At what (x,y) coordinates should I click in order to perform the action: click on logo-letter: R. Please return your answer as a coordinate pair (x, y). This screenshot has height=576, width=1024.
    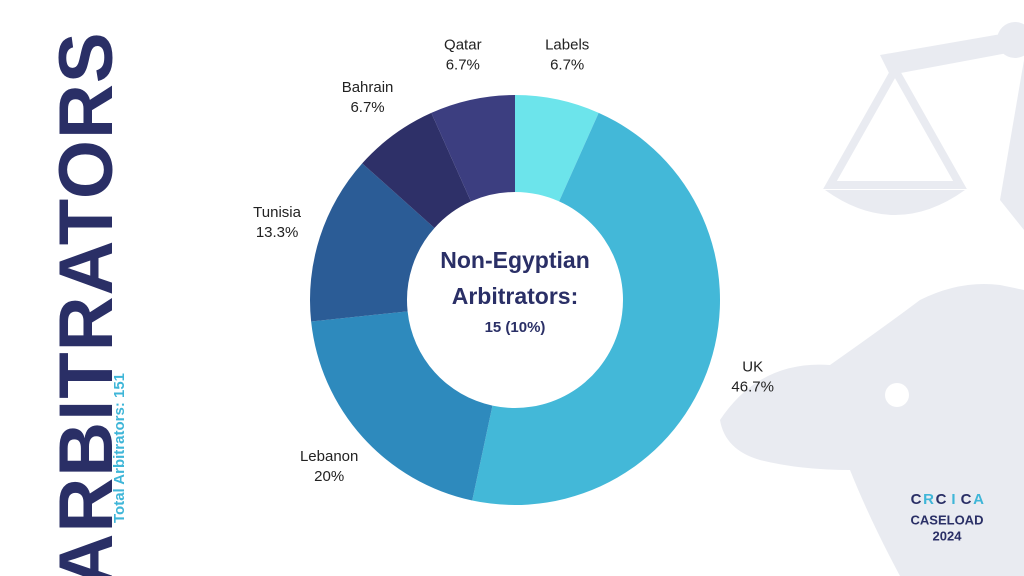
    Looking at the image, I should click on (928, 499).